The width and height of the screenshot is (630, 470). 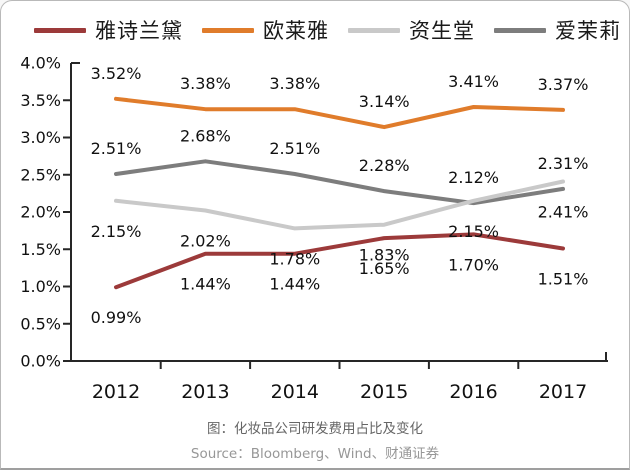 I want to click on legend: 雅诗兰黛 欧莱雅 资生堂 爱茉莉, so click(x=315, y=23).